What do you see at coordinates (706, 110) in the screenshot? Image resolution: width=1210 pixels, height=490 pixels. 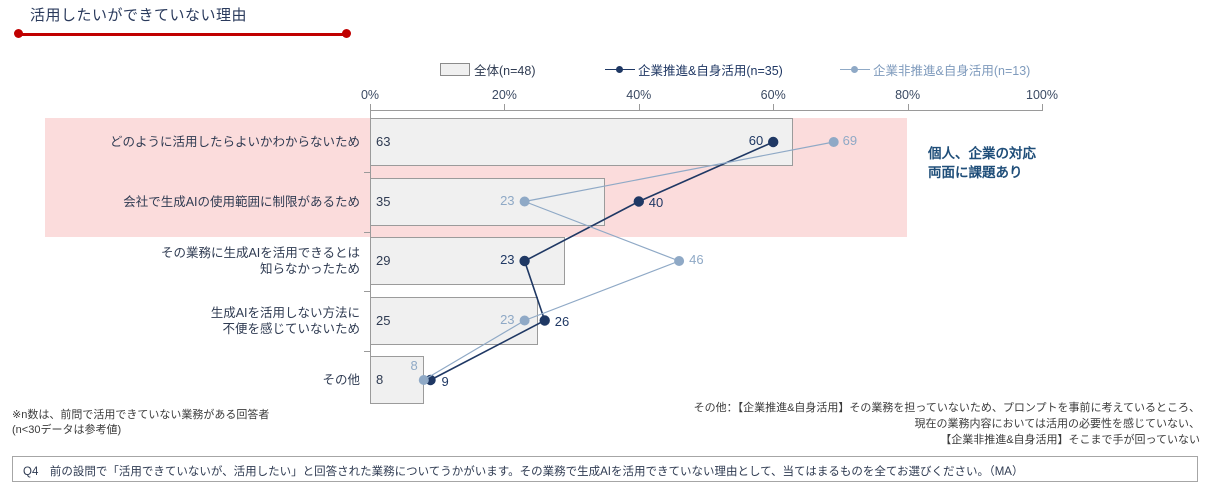 I see `x-axis-line` at bounding box center [706, 110].